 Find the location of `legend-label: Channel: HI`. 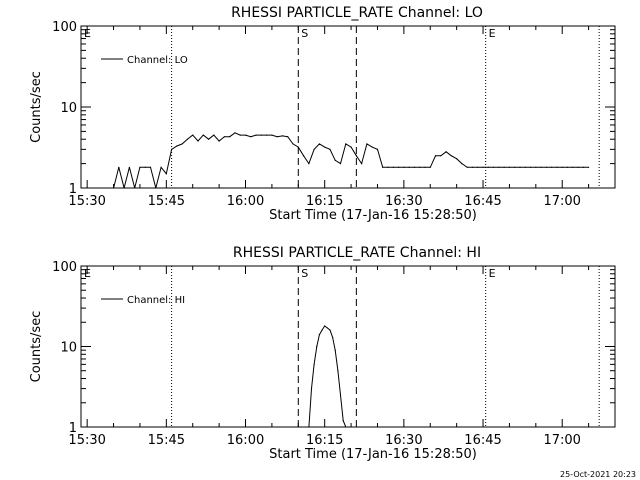

legend-label: Channel: HI is located at coordinates (156, 300).